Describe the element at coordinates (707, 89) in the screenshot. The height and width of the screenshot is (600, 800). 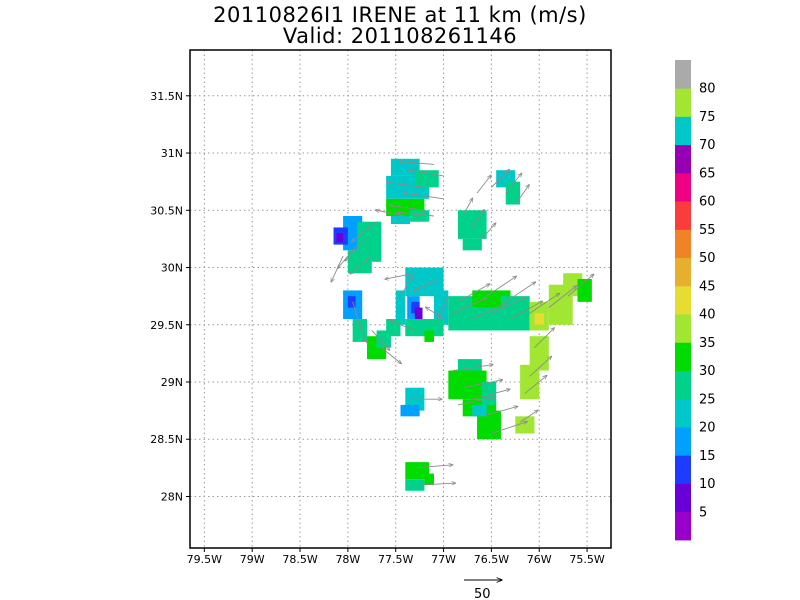
I see `colorbar-label: 80` at that location.